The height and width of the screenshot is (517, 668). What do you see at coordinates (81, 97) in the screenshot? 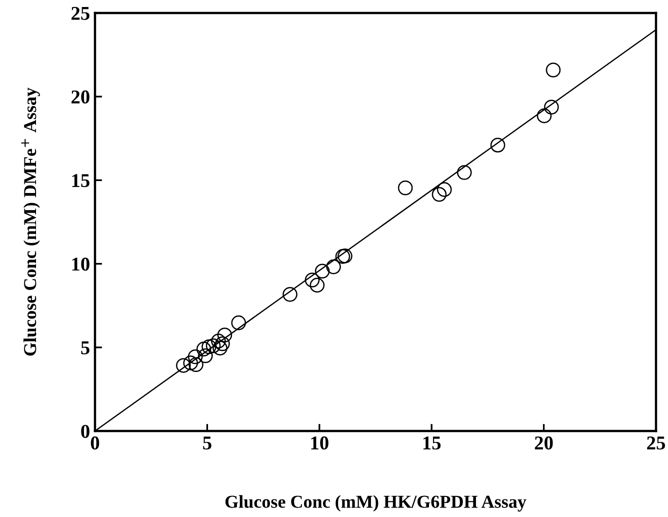
I see `y-tick-label: 20` at bounding box center [81, 97].